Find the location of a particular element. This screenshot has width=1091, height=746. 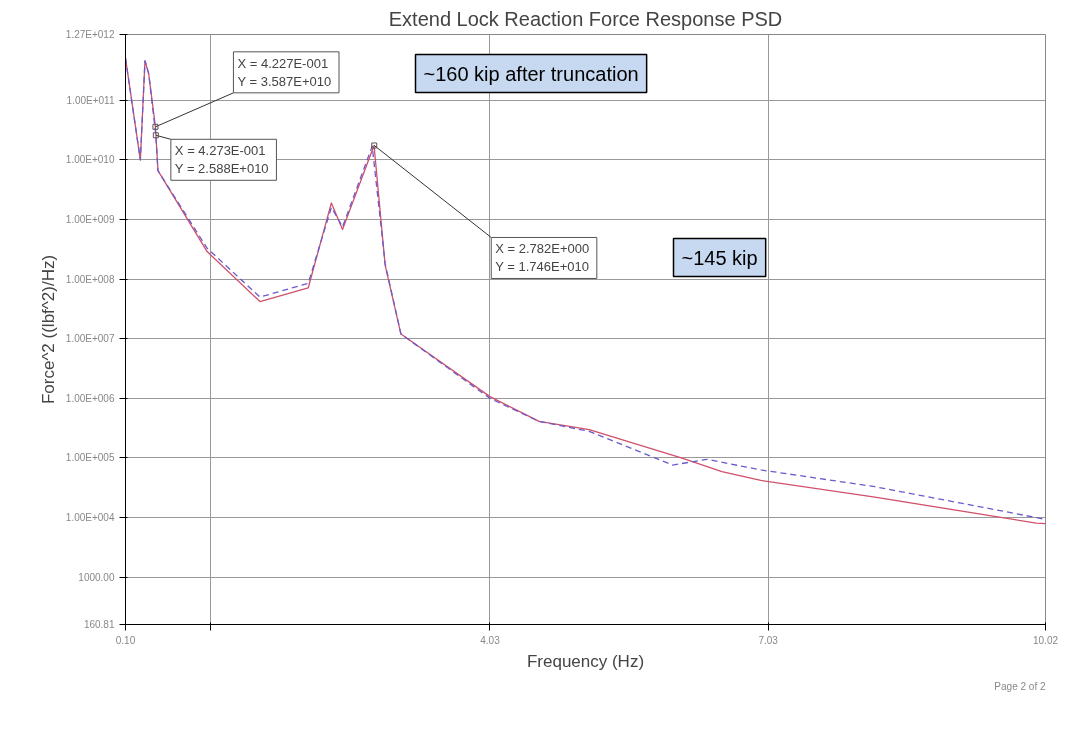

annotation: ~160 kip after truncation is located at coordinates (531, 73).